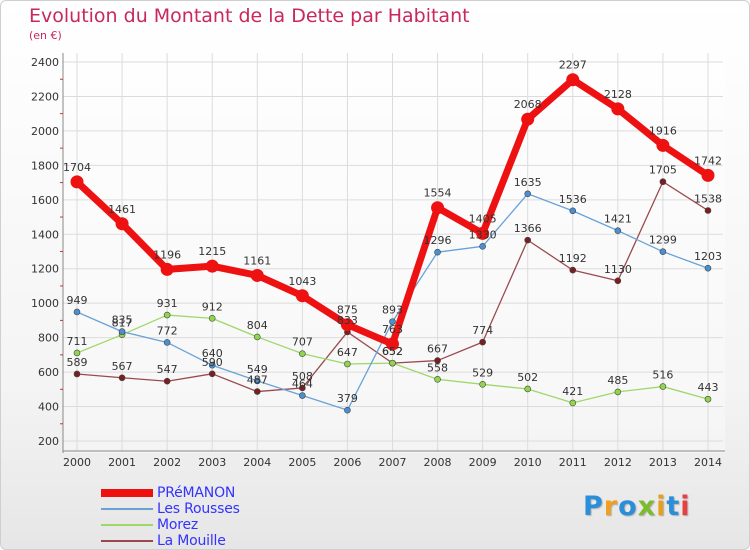  Describe the element at coordinates (77, 167) in the screenshot. I see `data-label: 1704` at that location.